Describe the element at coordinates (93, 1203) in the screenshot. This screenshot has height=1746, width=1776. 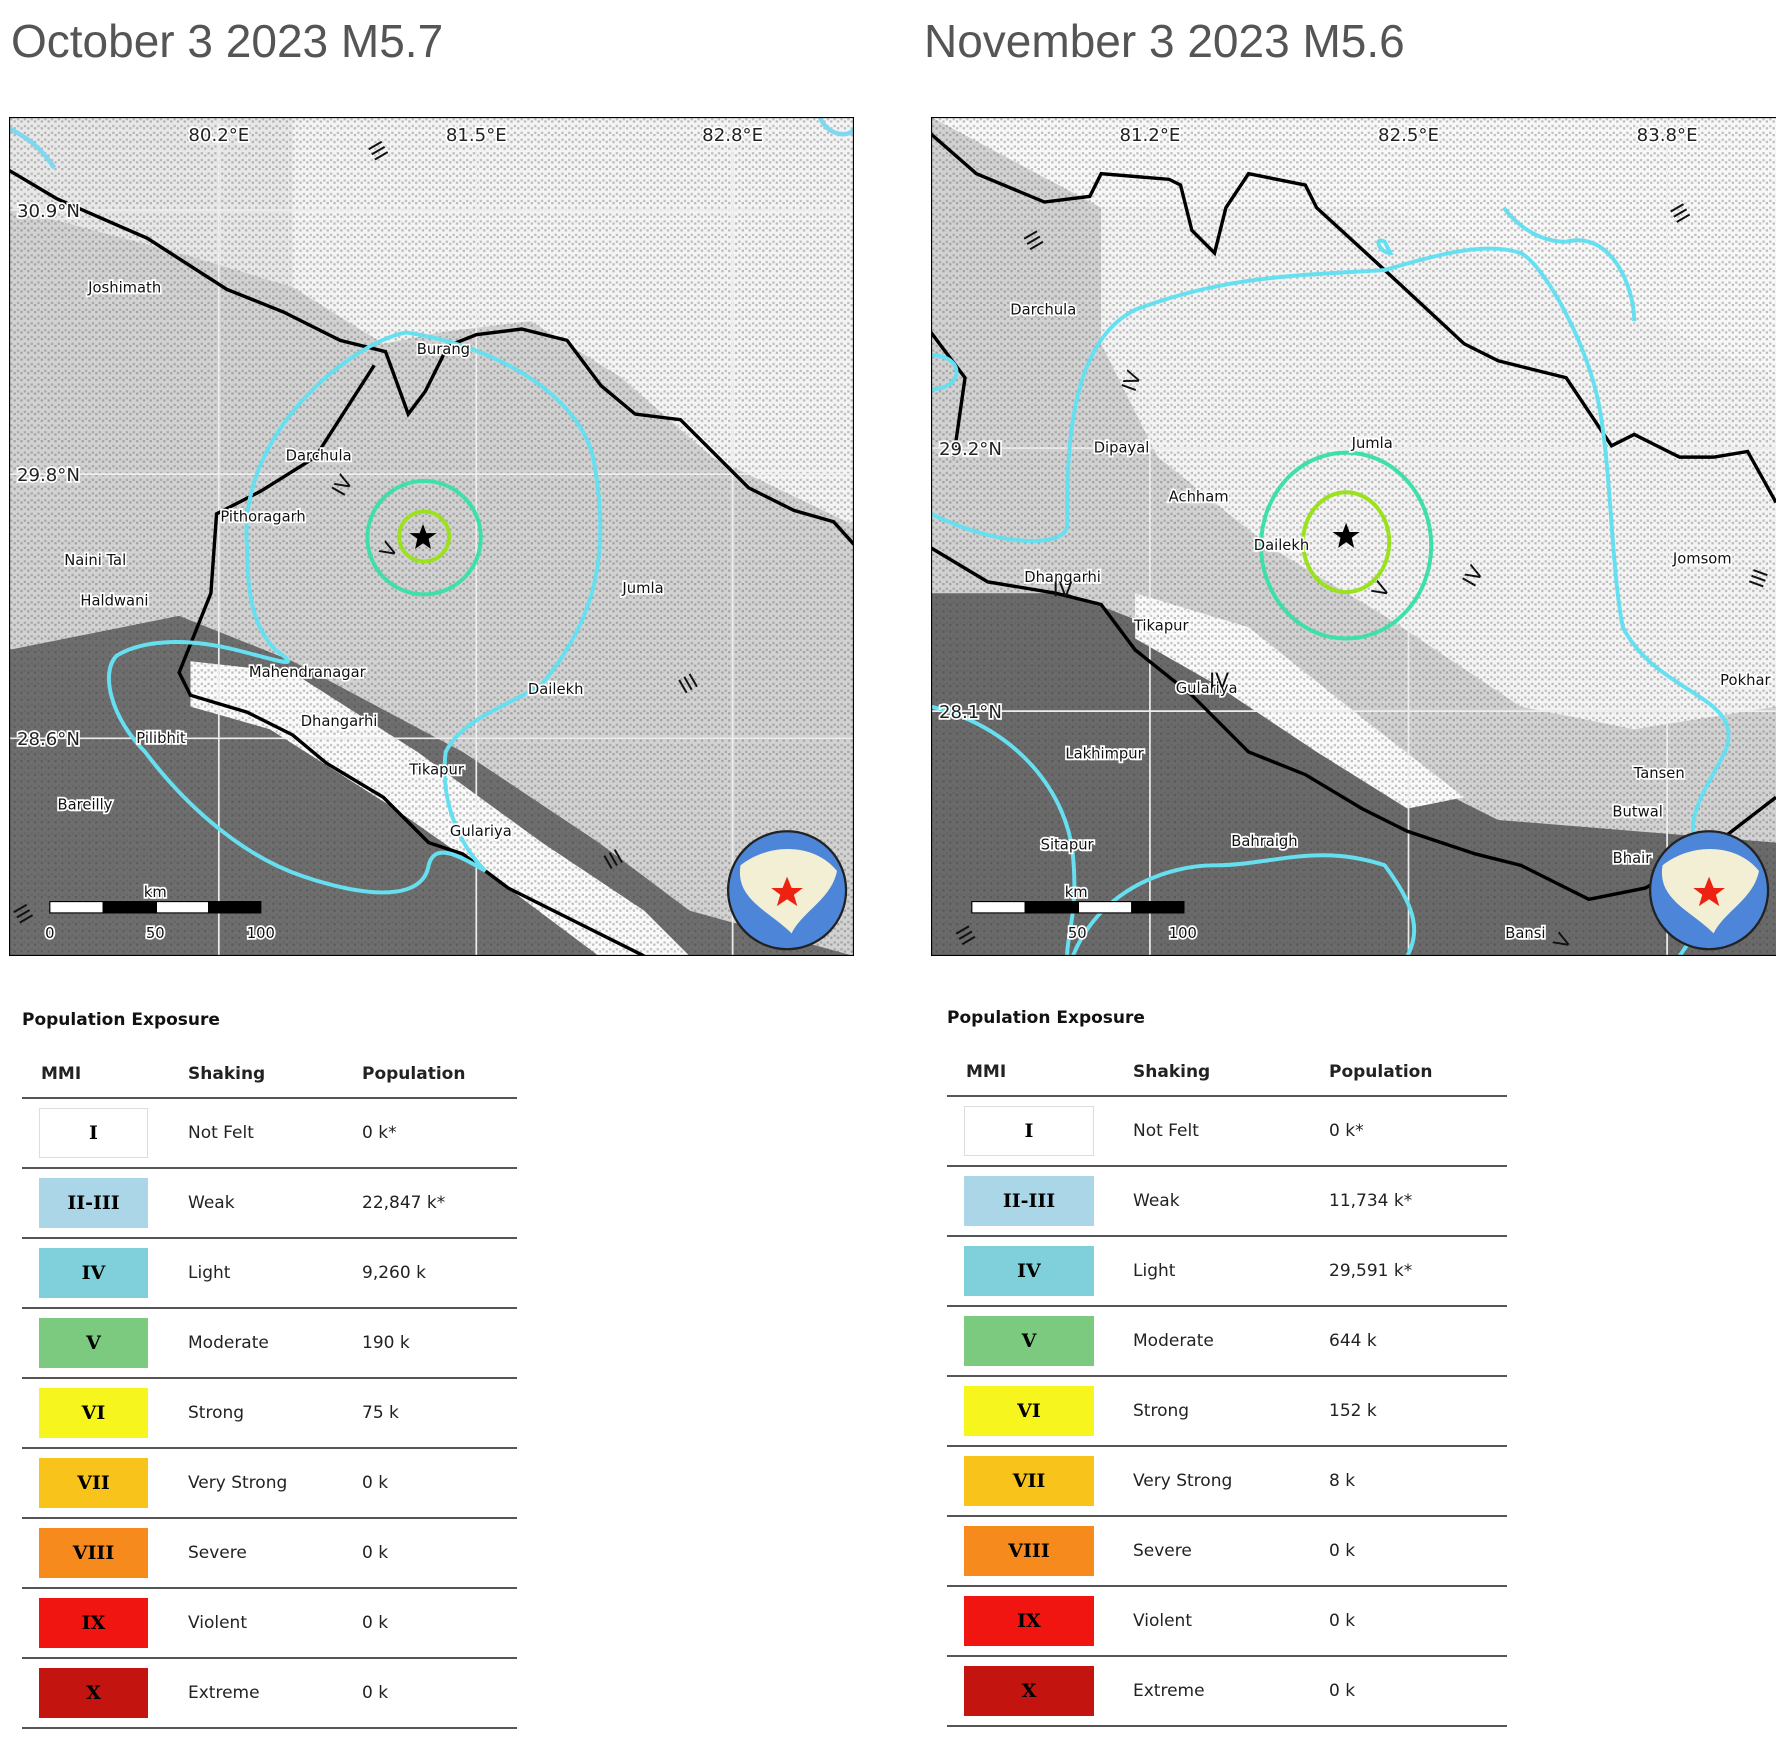
I see `mmi-badge: II-III` at that location.